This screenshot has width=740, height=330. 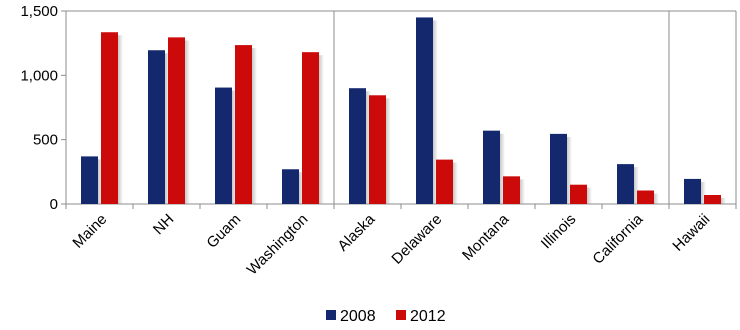 What do you see at coordinates (692, 191) in the screenshot?
I see `bar-2008-hawaii` at bounding box center [692, 191].